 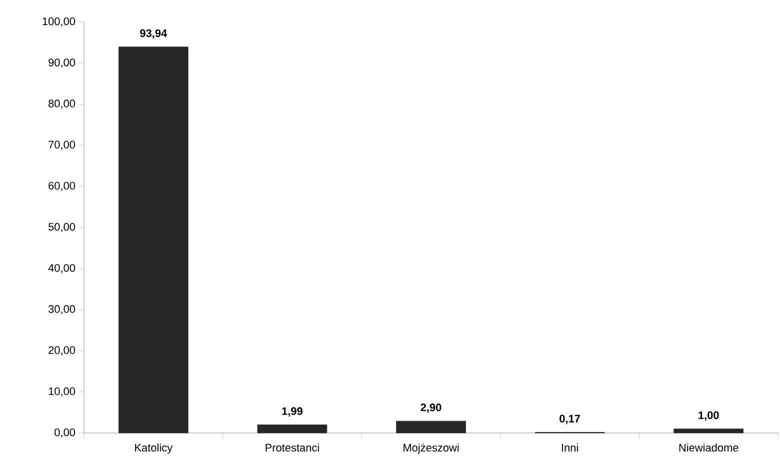 What do you see at coordinates (59, 22) in the screenshot?
I see `y-tick-label: 100,00` at bounding box center [59, 22].